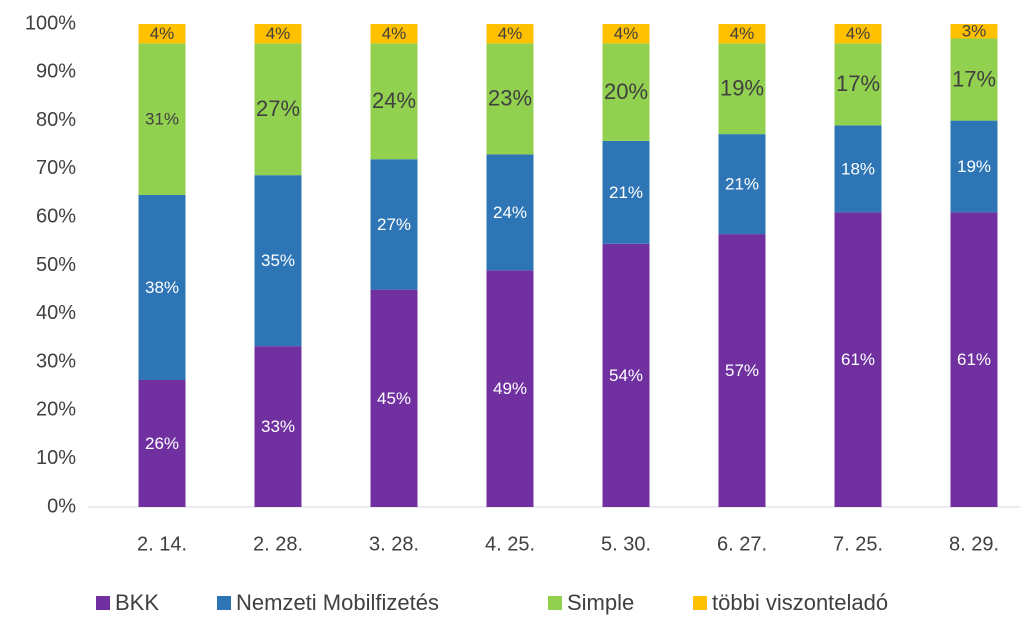 This screenshot has height=618, width=1023. What do you see at coordinates (510, 544) in the screenshot?
I see `x-tick-label: 4. 25.` at bounding box center [510, 544].